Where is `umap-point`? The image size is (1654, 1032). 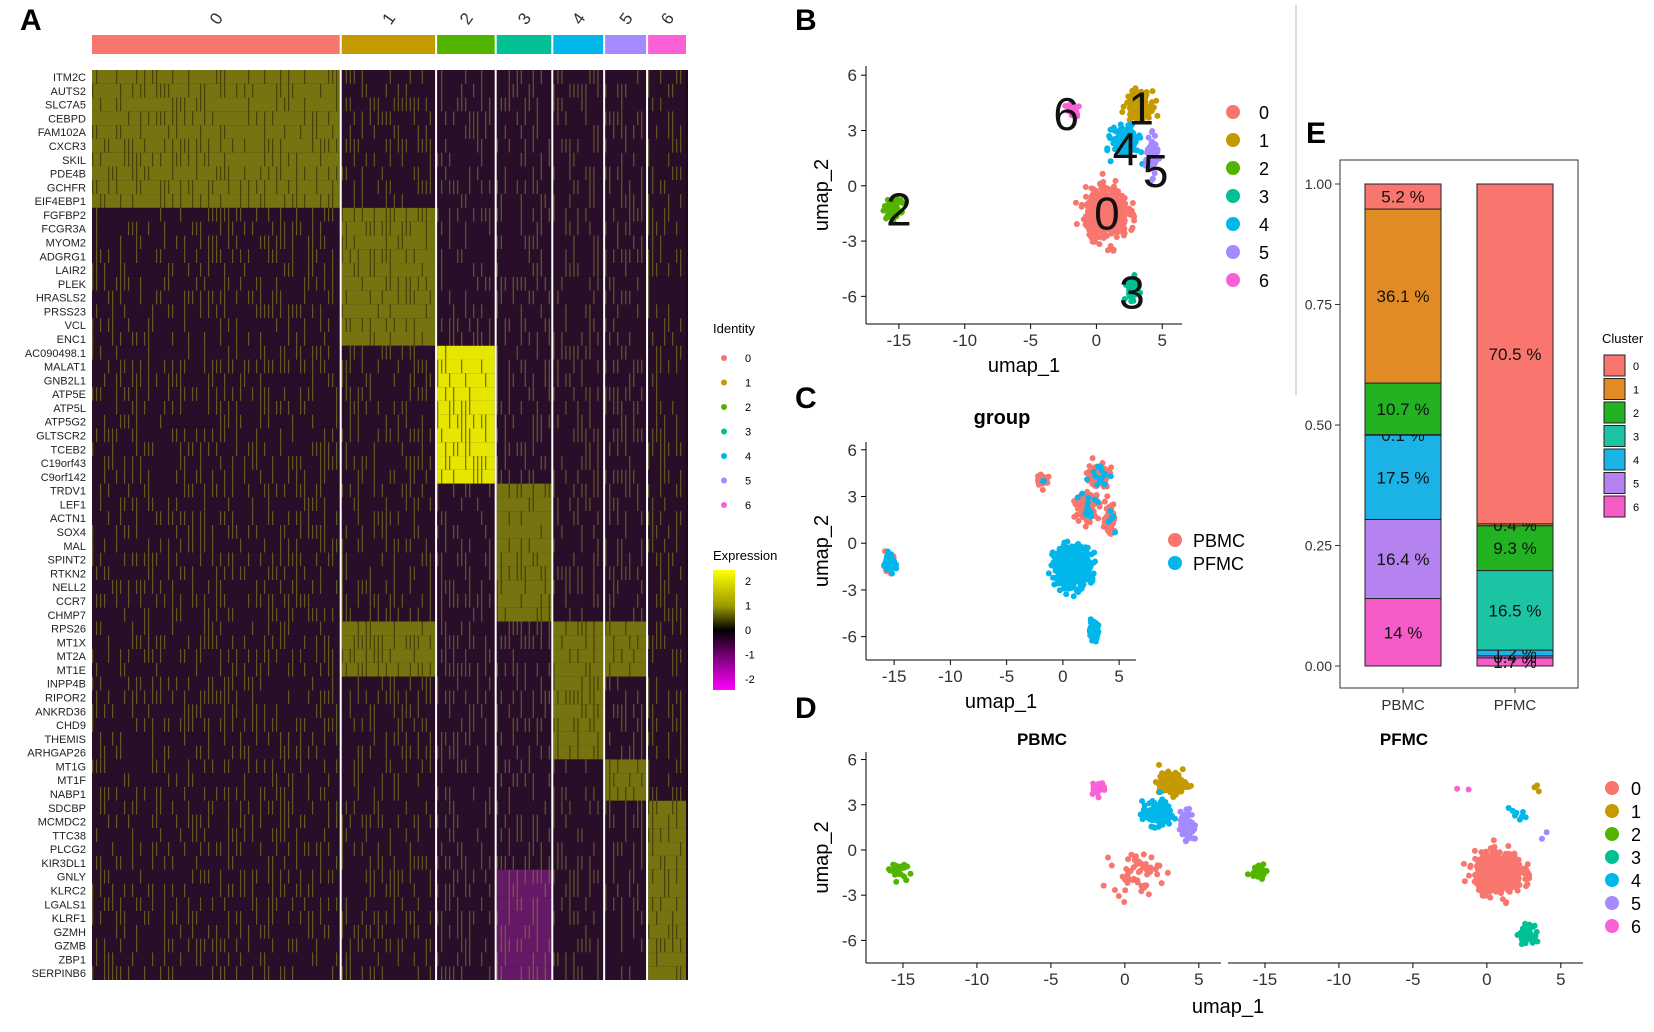 umap-point is located at coordinates (1091, 224).